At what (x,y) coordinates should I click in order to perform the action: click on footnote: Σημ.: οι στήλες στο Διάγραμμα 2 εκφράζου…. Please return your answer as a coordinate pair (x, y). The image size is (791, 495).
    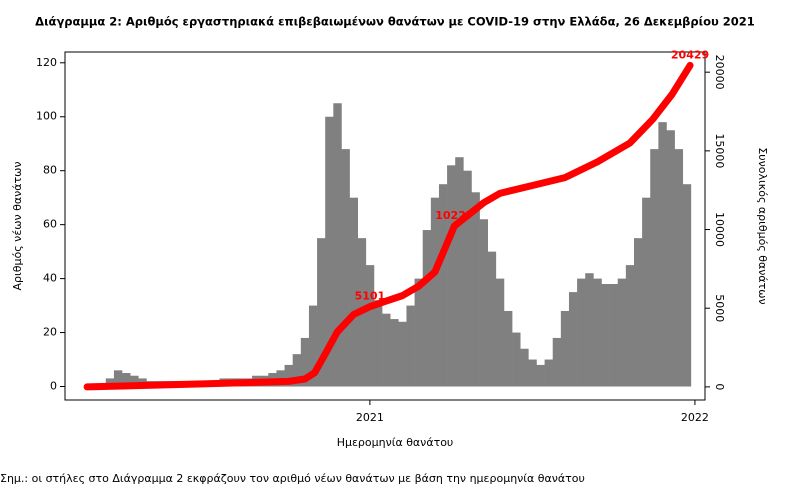
    Looking at the image, I should click on (292, 478).